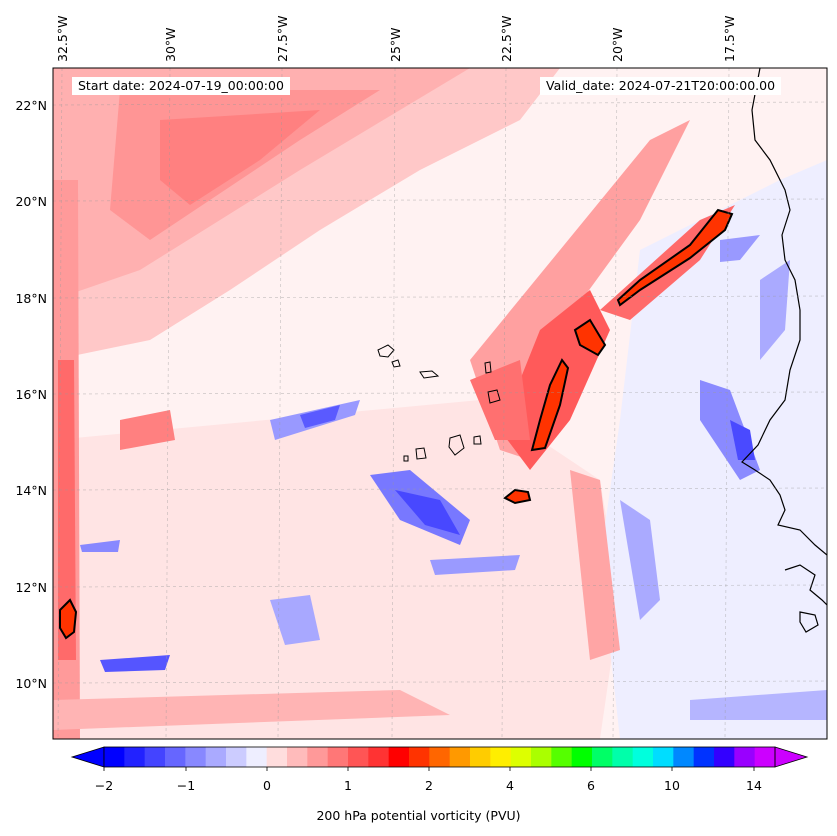 The height and width of the screenshot is (836, 837). I want to click on islands, so click(439, 403).